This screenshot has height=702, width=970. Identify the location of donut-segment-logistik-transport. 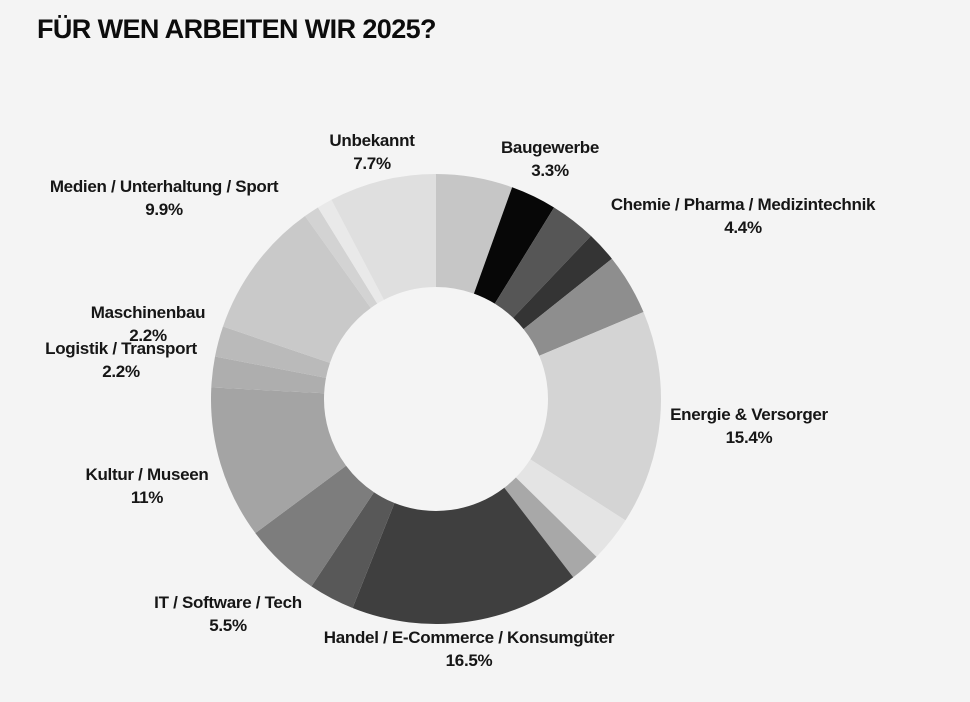
(269, 375).